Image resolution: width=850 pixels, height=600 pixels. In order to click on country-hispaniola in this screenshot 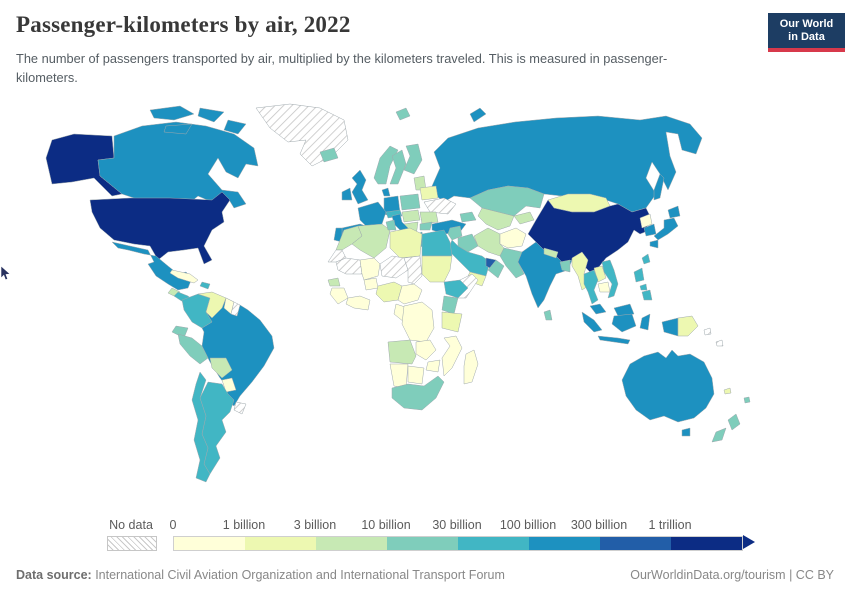, I will do `click(205, 285)`.